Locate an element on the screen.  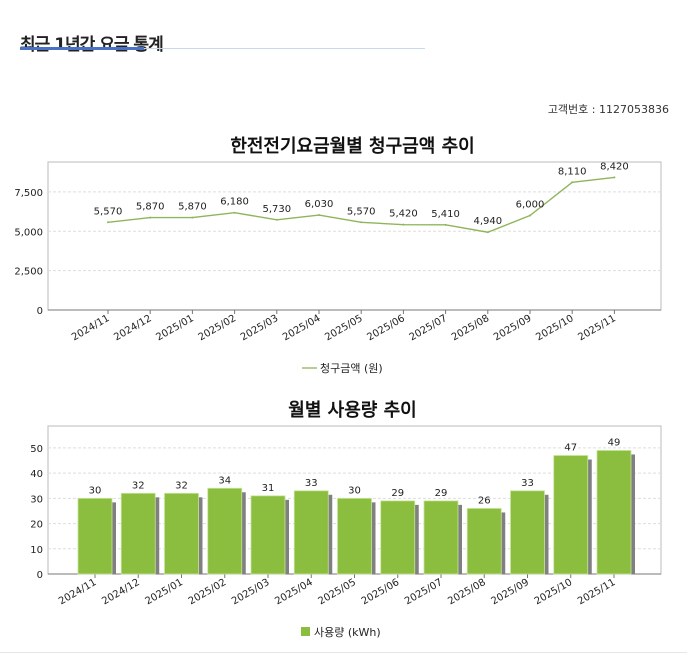
x-tick-label: 2025/06 is located at coordinates (380, 592).